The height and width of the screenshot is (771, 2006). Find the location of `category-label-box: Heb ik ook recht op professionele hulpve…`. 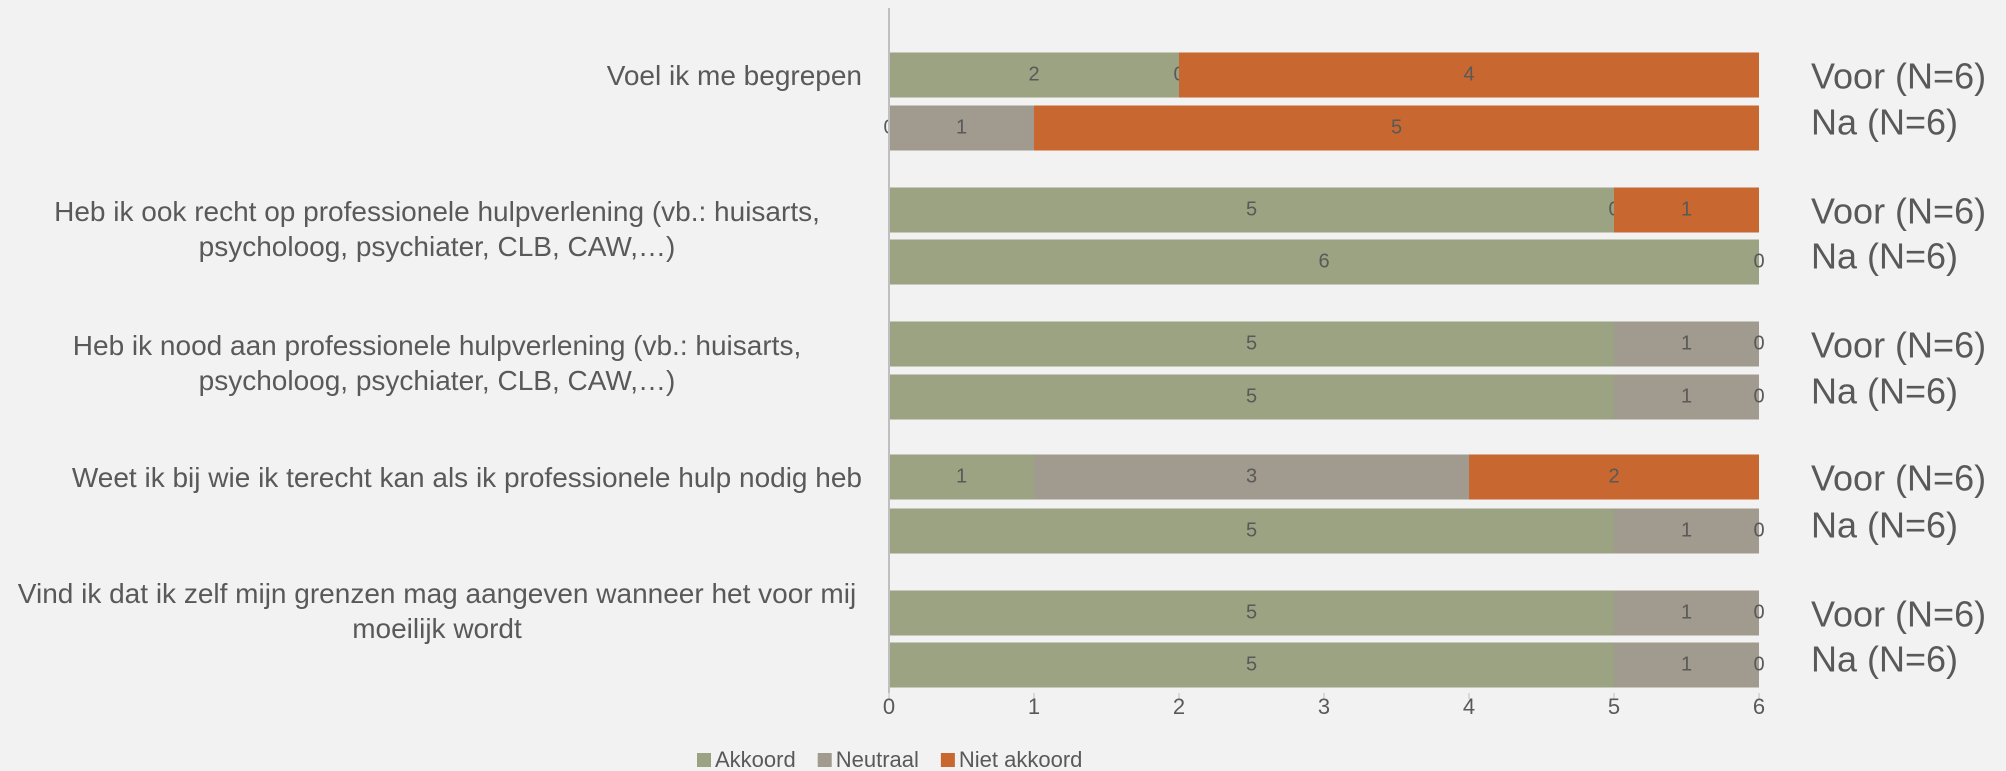

category-label-box: Heb ik ook recht op professionele hulpve… is located at coordinates (437, 229).